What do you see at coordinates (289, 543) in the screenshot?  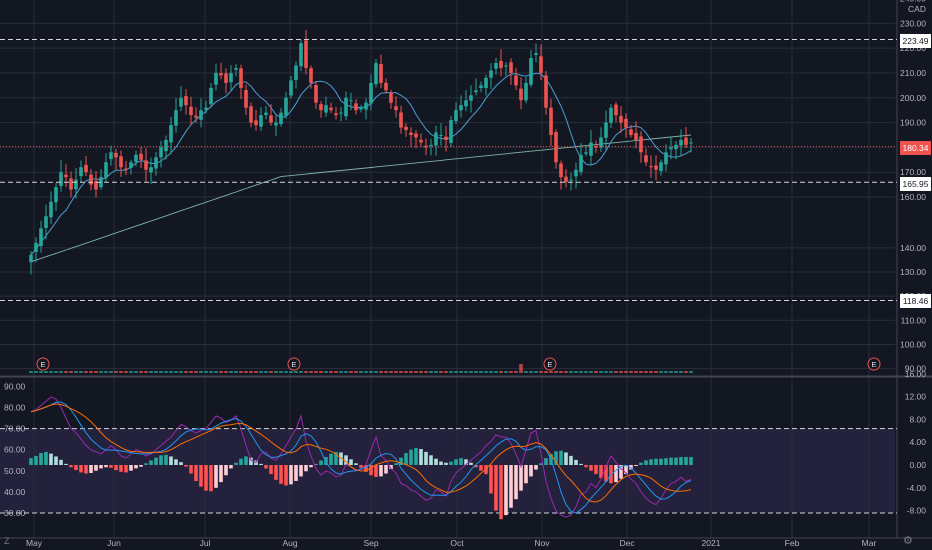 I see `x-tick-label: Aug` at bounding box center [289, 543].